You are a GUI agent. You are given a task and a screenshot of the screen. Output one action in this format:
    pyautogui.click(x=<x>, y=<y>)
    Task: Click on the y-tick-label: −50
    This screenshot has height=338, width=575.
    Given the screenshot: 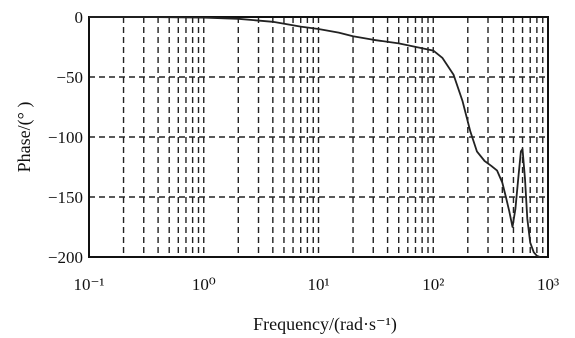 What is the action you would take?
    pyautogui.click(x=69, y=77)
    